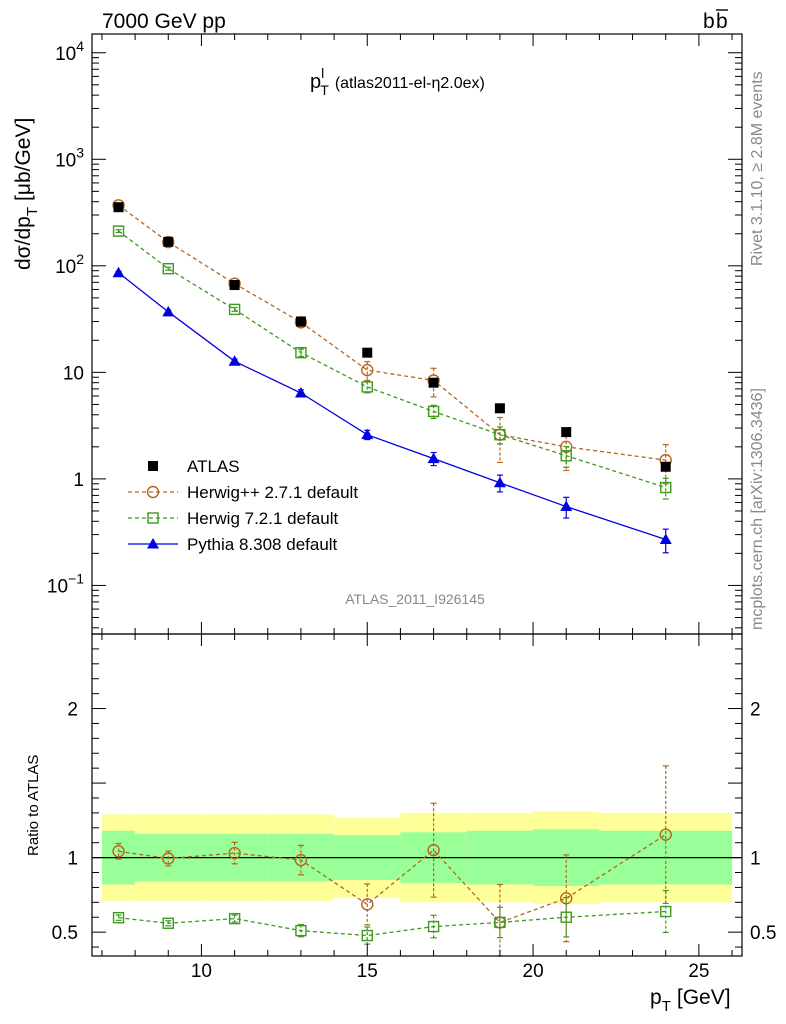 The height and width of the screenshot is (1024, 786). Describe the element at coordinates (415, 599) in the screenshot. I see `analysis-label: ATLAS_2011_I926145` at that location.